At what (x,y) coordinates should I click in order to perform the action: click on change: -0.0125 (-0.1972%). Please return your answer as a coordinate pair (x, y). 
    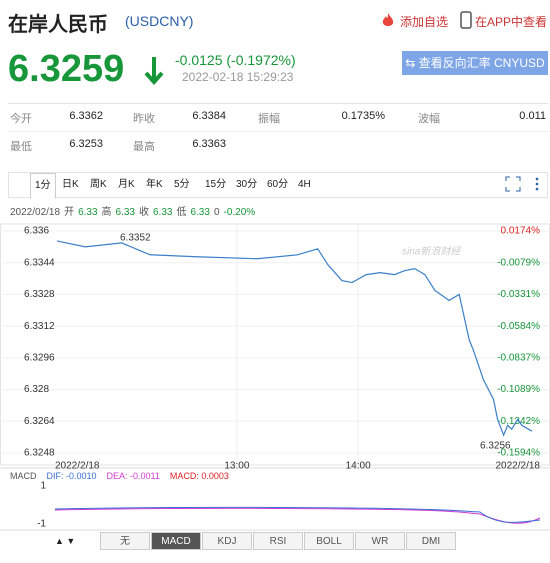
    Looking at the image, I should click on (235, 60).